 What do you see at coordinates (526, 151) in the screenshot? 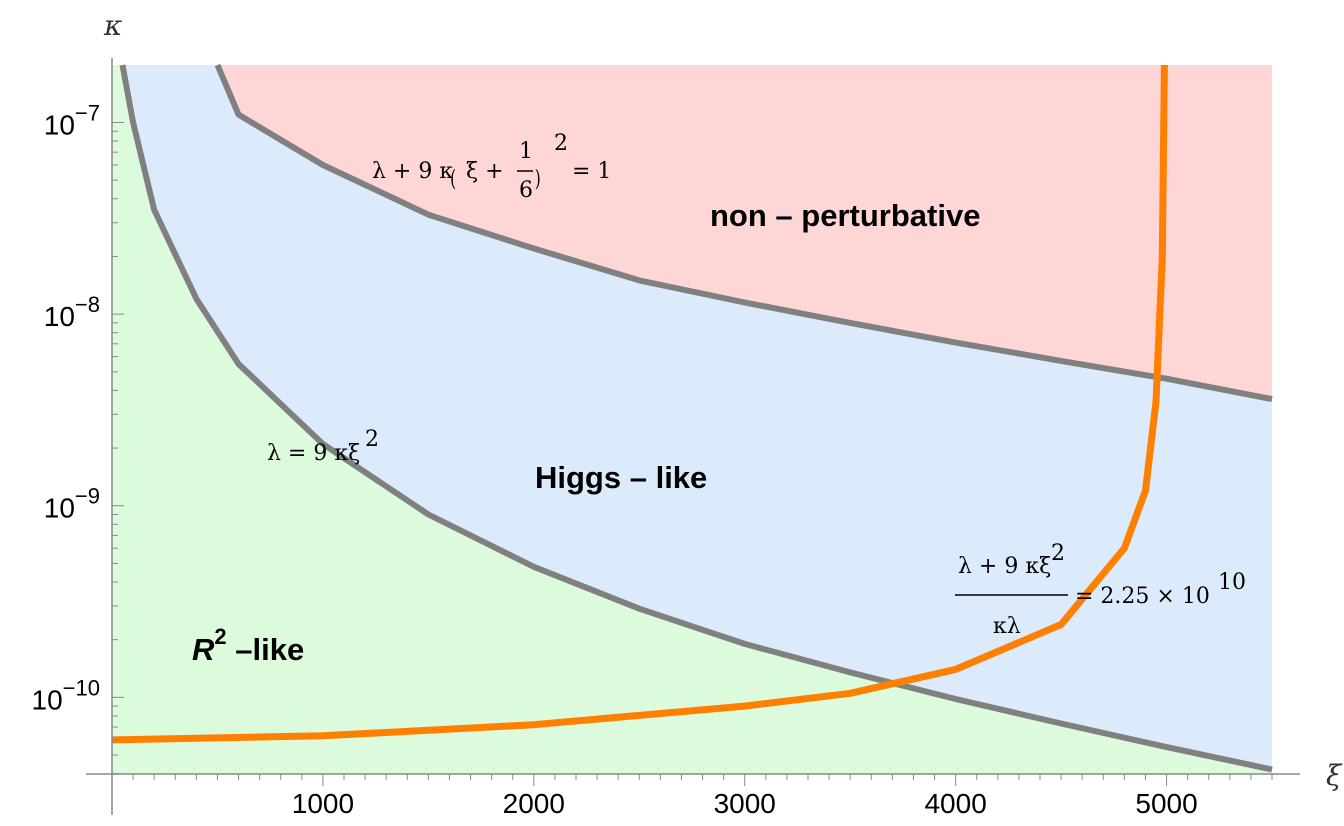
I see `formula-upper-frac-num: 1` at bounding box center [526, 151].